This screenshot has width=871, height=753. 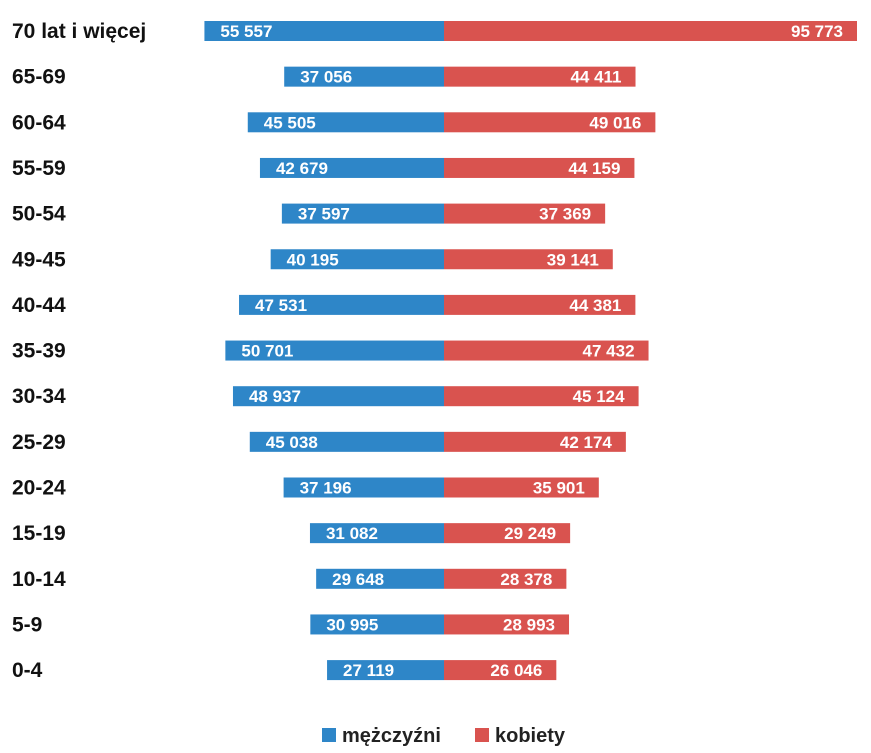 I want to click on data-label-women: 44 381, so click(x=595, y=305).